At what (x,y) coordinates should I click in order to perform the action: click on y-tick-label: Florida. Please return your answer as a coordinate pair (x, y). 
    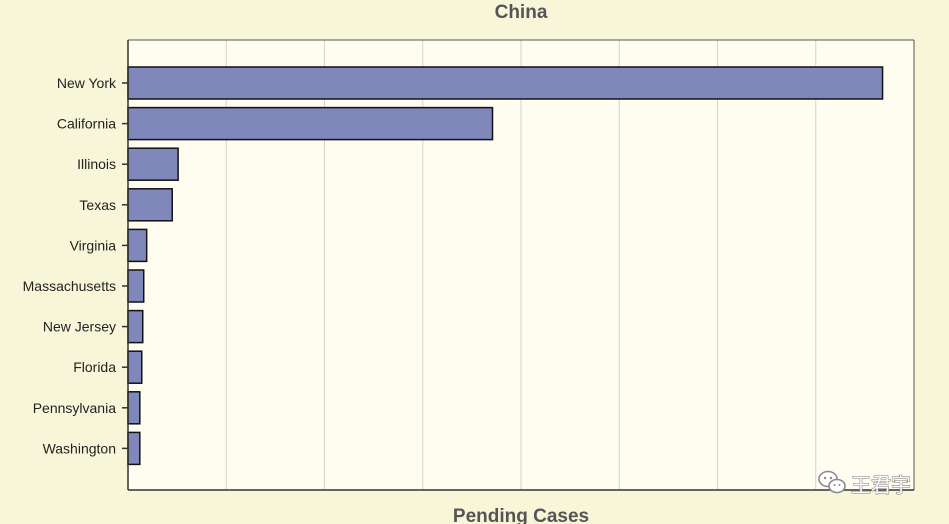
    Looking at the image, I should click on (94, 367).